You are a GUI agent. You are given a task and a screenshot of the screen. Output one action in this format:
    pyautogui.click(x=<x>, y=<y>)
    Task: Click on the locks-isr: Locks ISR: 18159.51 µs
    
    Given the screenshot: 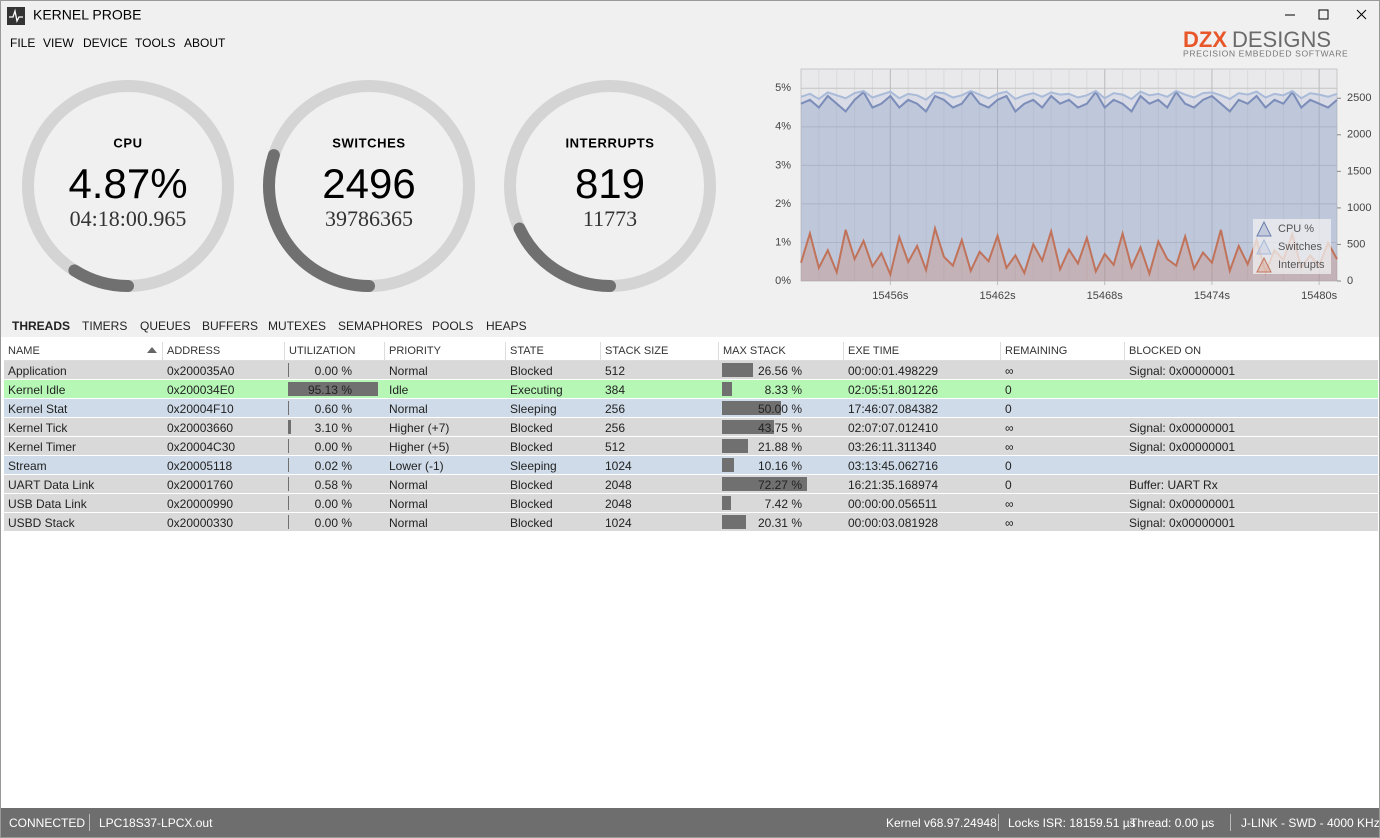 What is the action you would take?
    pyautogui.click(x=1072, y=823)
    